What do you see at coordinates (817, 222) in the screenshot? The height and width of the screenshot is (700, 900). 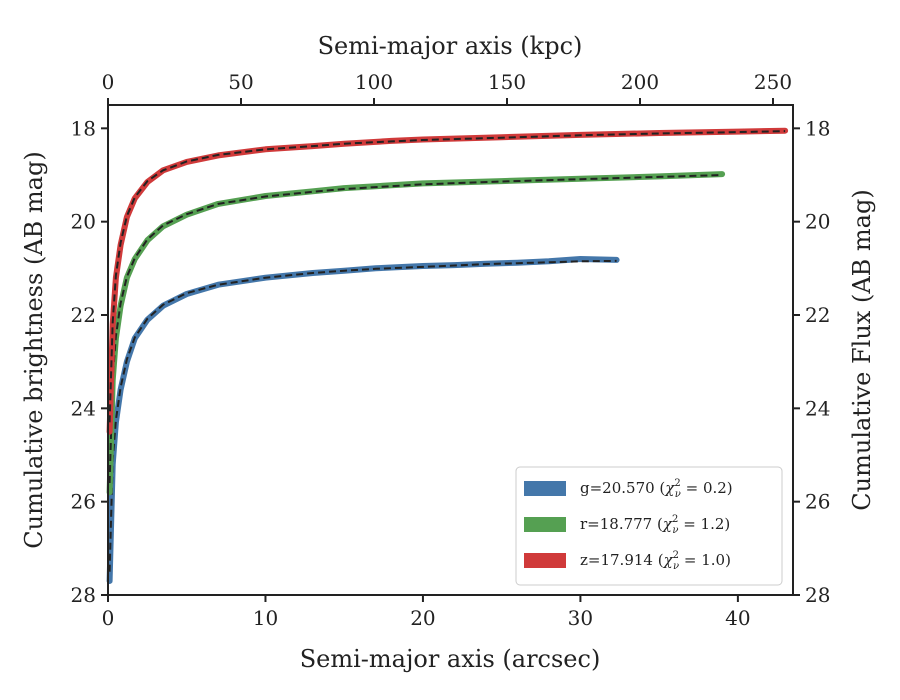 I see `right-y-tick-label: 20` at bounding box center [817, 222].